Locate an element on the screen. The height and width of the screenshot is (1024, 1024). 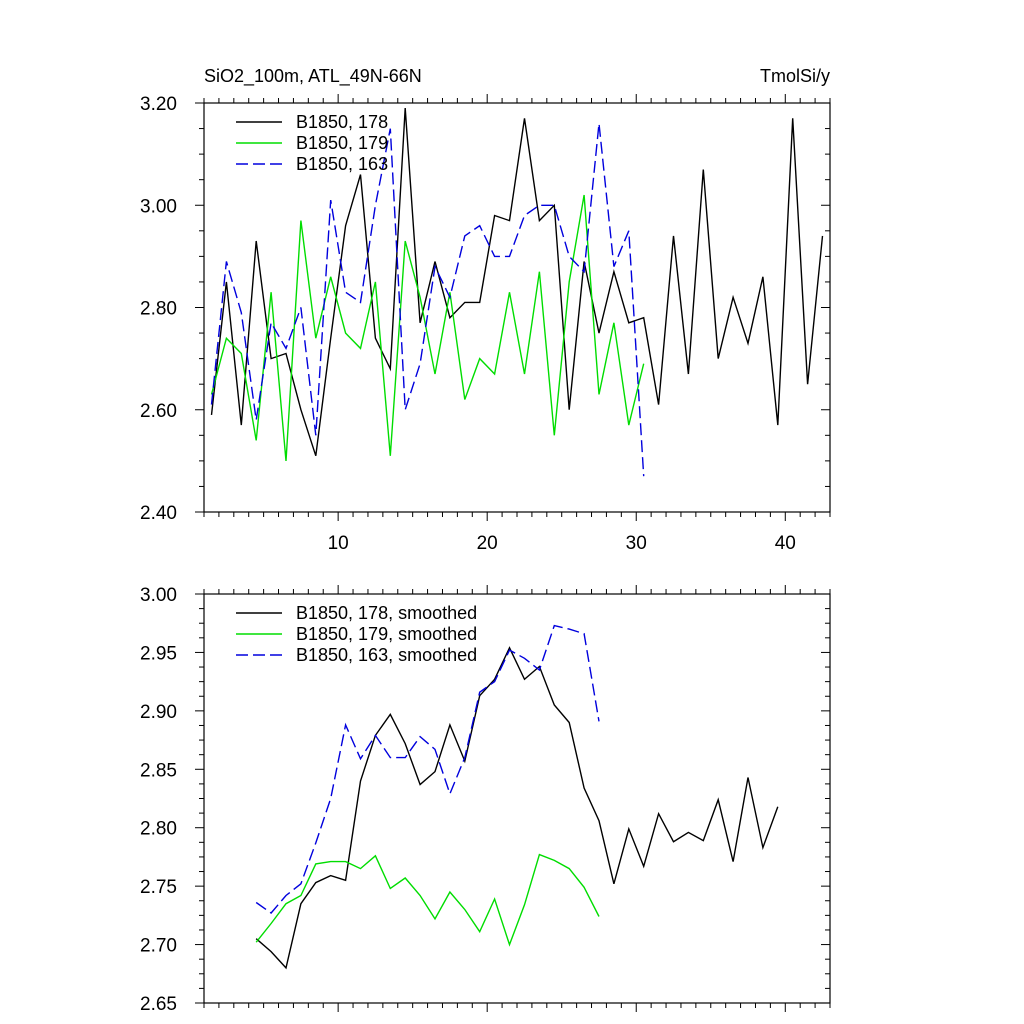
x-tick-label: 30 is located at coordinates (636, 543).